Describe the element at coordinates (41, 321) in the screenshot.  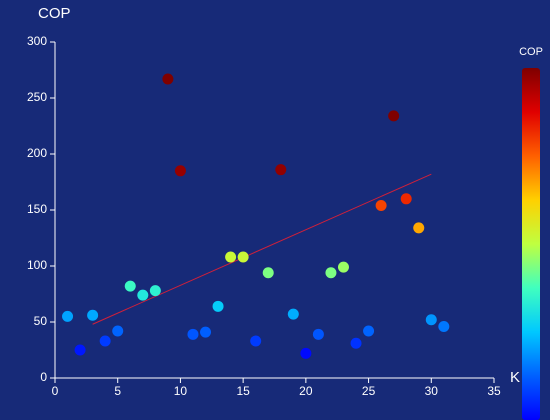
I see `y-tick-label: 50` at that location.